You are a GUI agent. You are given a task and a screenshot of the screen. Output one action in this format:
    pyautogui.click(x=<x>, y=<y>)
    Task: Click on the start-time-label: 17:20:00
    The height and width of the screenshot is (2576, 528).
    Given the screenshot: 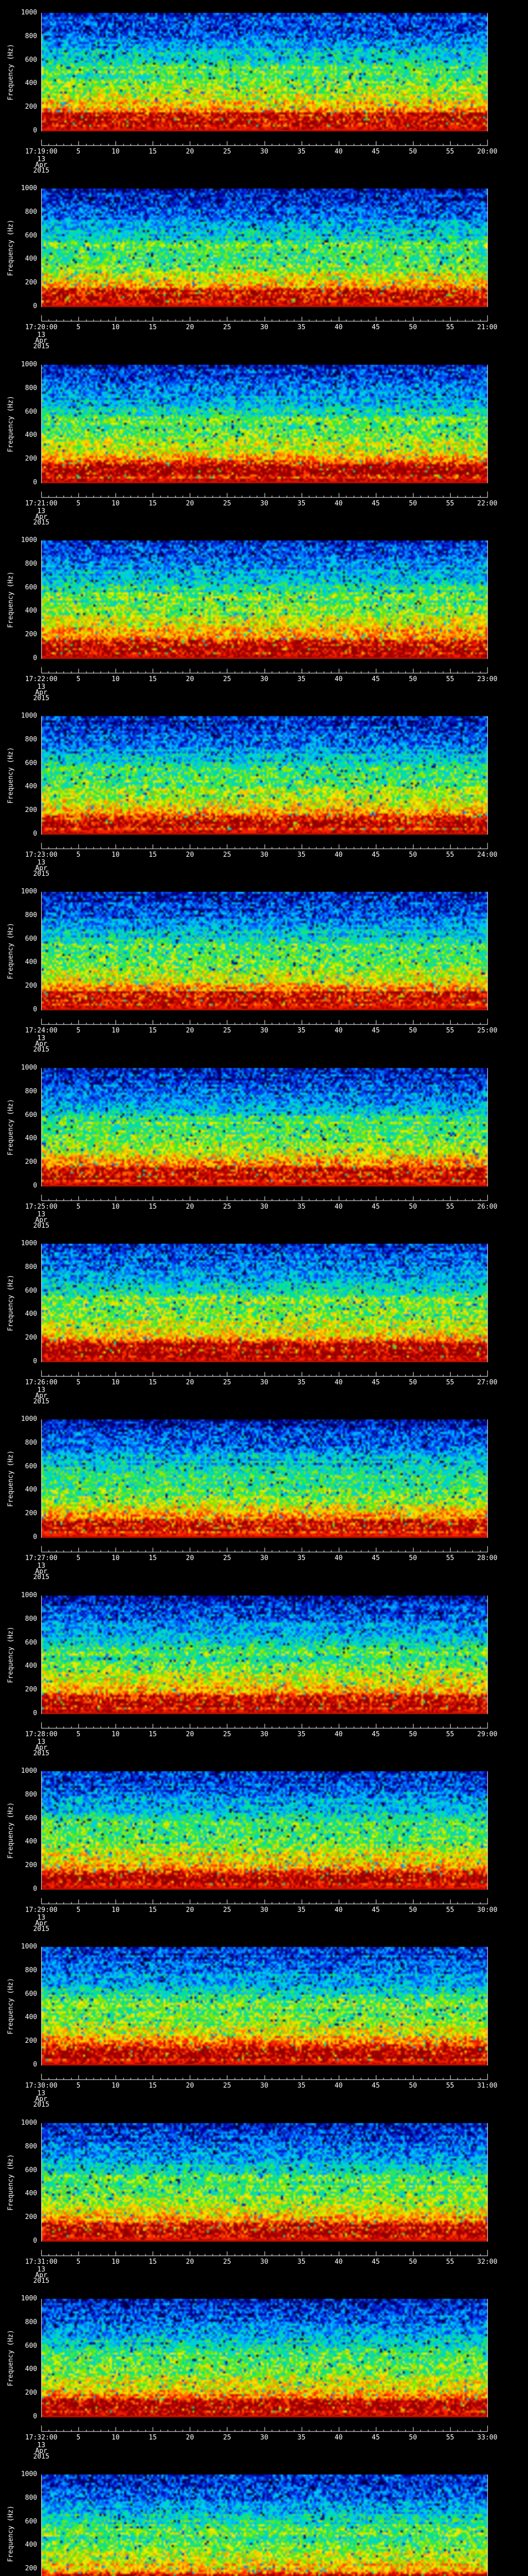 What is the action you would take?
    pyautogui.click(x=41, y=327)
    